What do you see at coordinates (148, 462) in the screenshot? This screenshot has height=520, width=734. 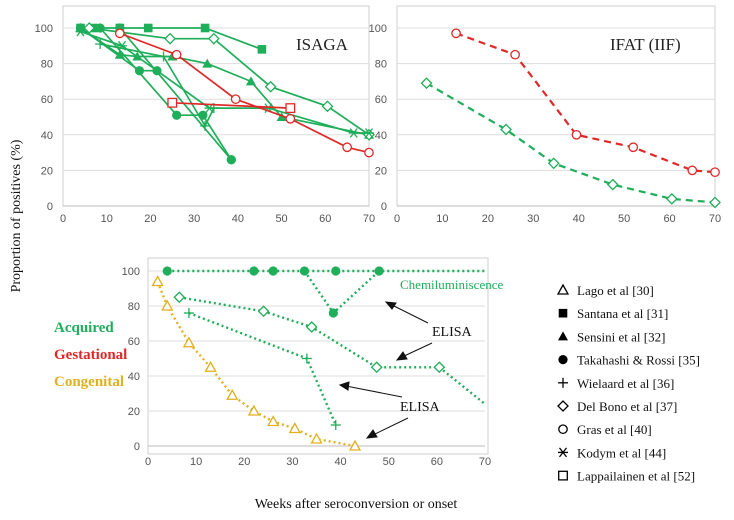 I see `x-tick-label: 0` at bounding box center [148, 462].